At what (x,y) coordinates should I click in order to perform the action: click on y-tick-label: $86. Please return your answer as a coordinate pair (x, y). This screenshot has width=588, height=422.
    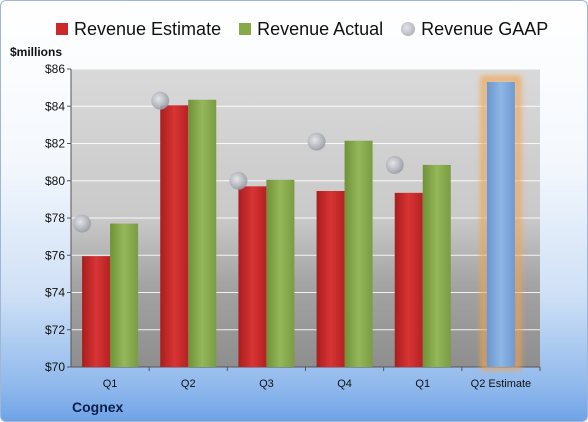
    Looking at the image, I should click on (55, 69).